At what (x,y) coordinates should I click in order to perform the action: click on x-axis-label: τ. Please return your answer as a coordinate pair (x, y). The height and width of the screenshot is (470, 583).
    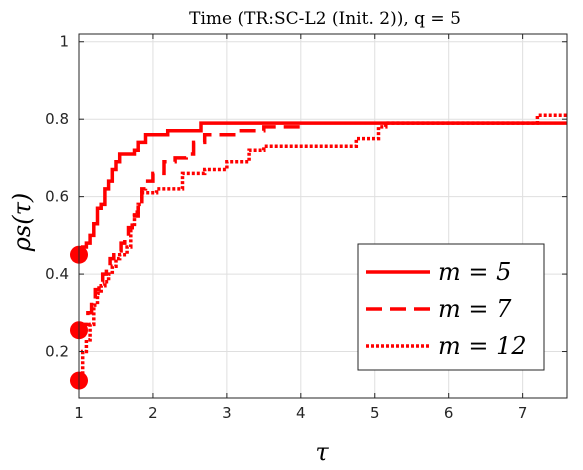
    Looking at the image, I should click on (322, 452).